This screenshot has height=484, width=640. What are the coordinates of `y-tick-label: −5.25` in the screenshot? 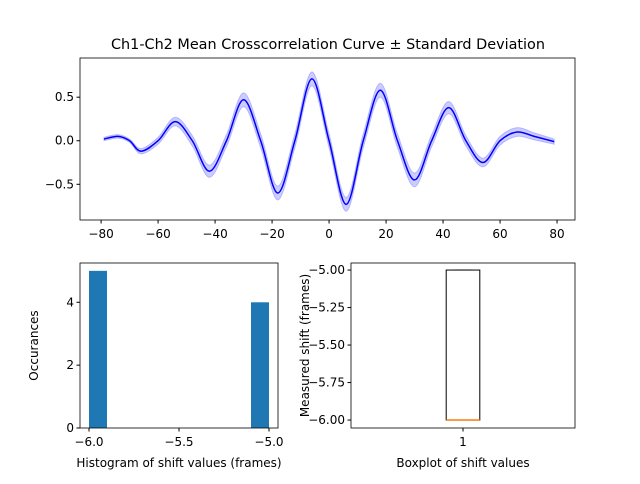 It's located at (326, 308).